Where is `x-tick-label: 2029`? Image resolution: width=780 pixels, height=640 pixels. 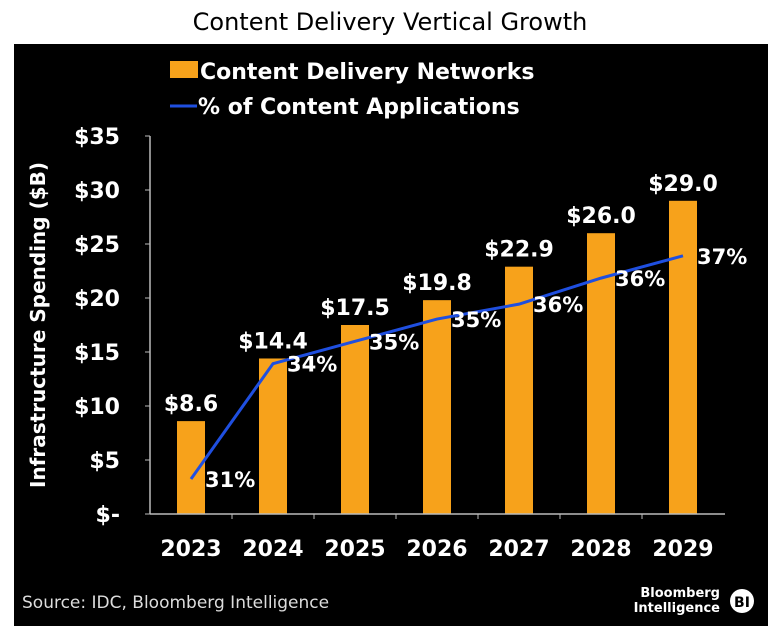
x-tick-label: 2029 is located at coordinates (682, 549).